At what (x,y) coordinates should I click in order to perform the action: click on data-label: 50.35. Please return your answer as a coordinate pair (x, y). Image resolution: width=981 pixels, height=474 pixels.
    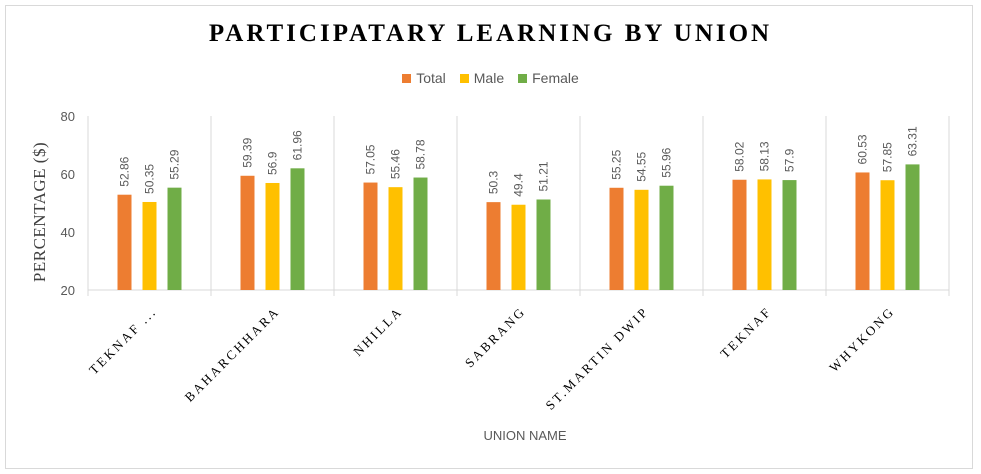
    Looking at the image, I should click on (150, 179).